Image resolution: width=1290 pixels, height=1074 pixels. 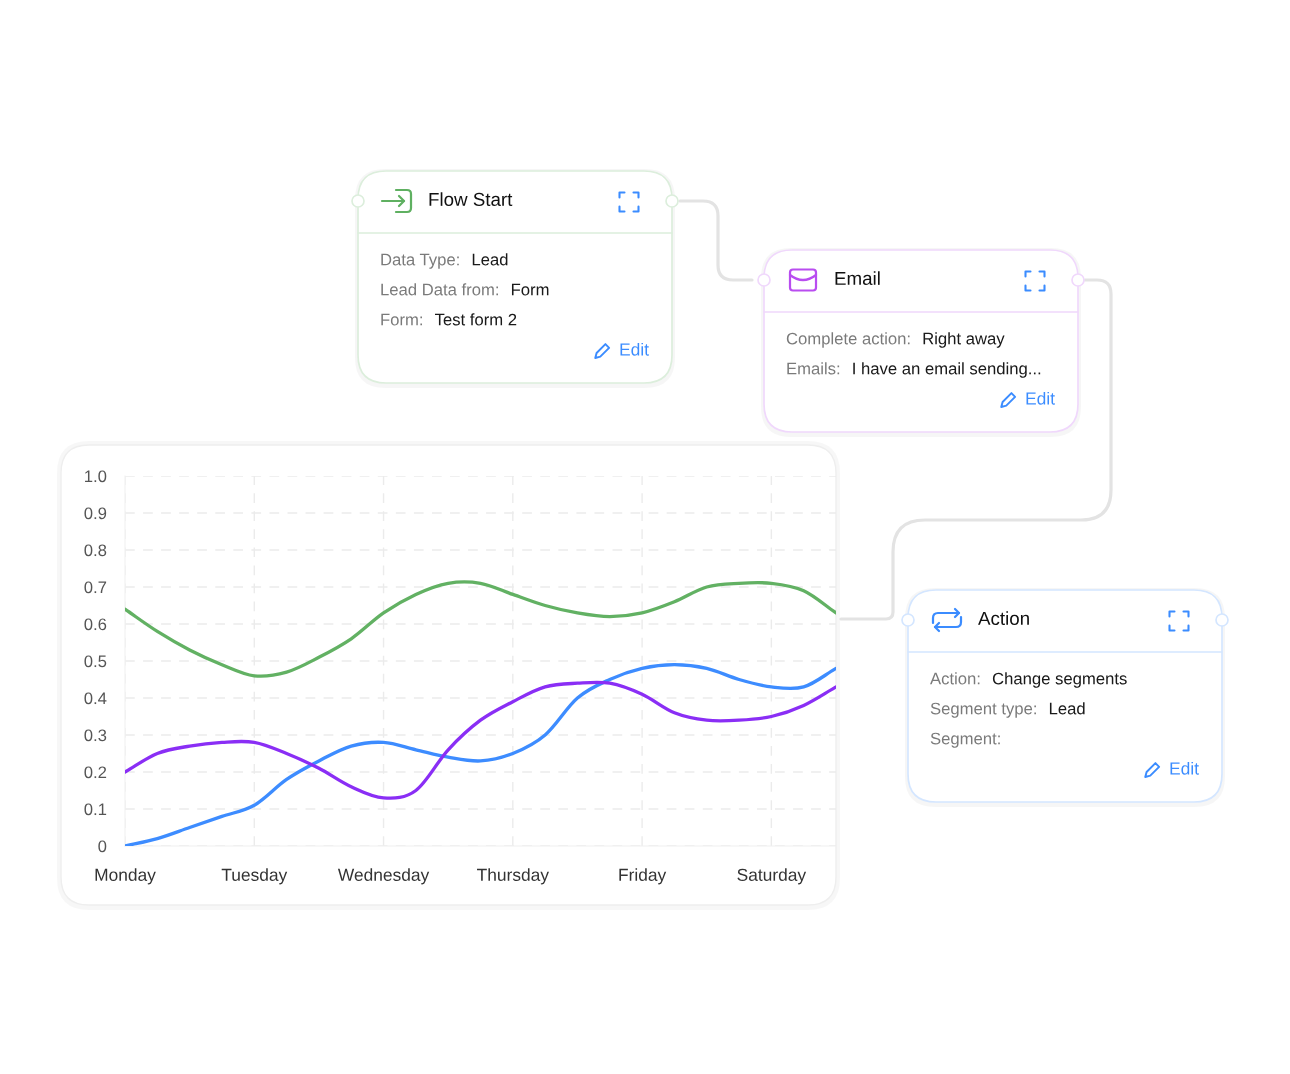 I want to click on text: Lead Data from:, so click(x=439, y=289).